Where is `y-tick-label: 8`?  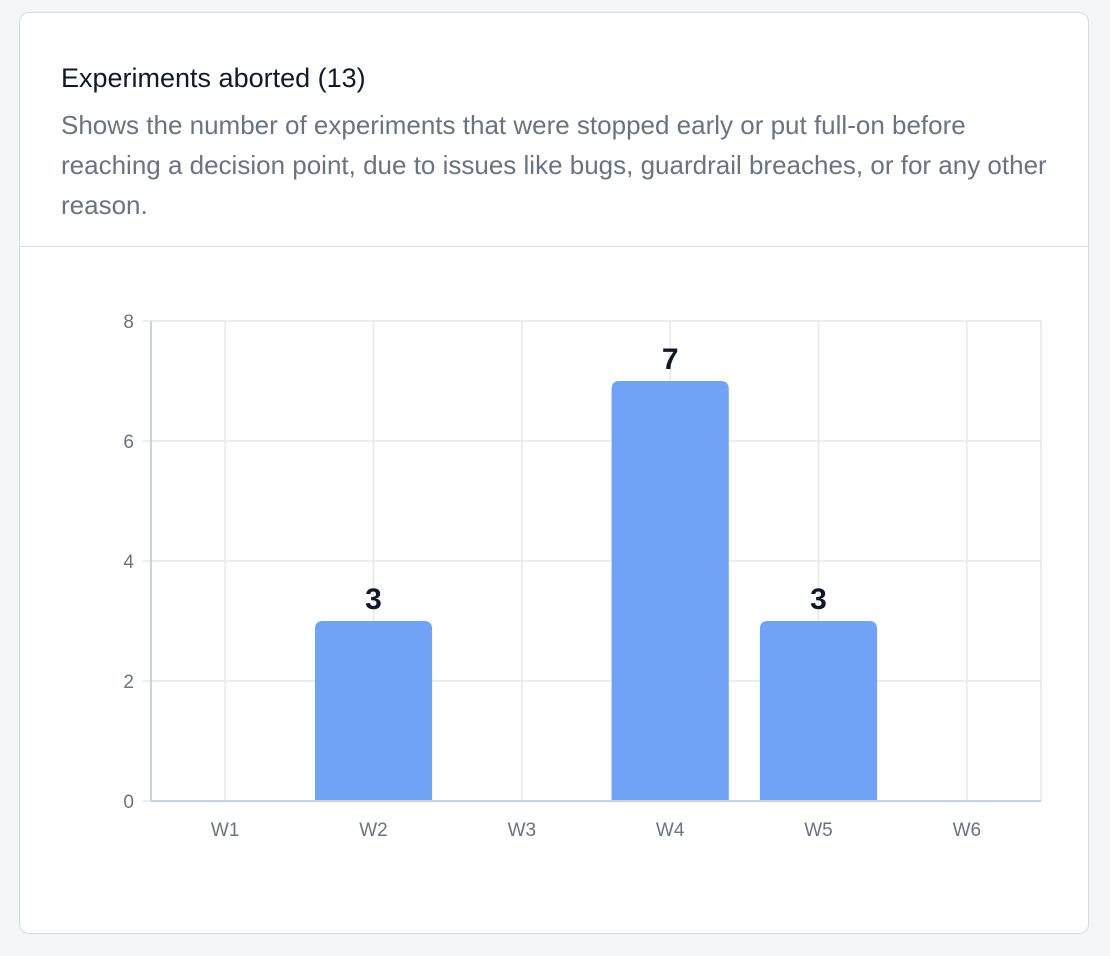 y-tick-label: 8 is located at coordinates (128, 322).